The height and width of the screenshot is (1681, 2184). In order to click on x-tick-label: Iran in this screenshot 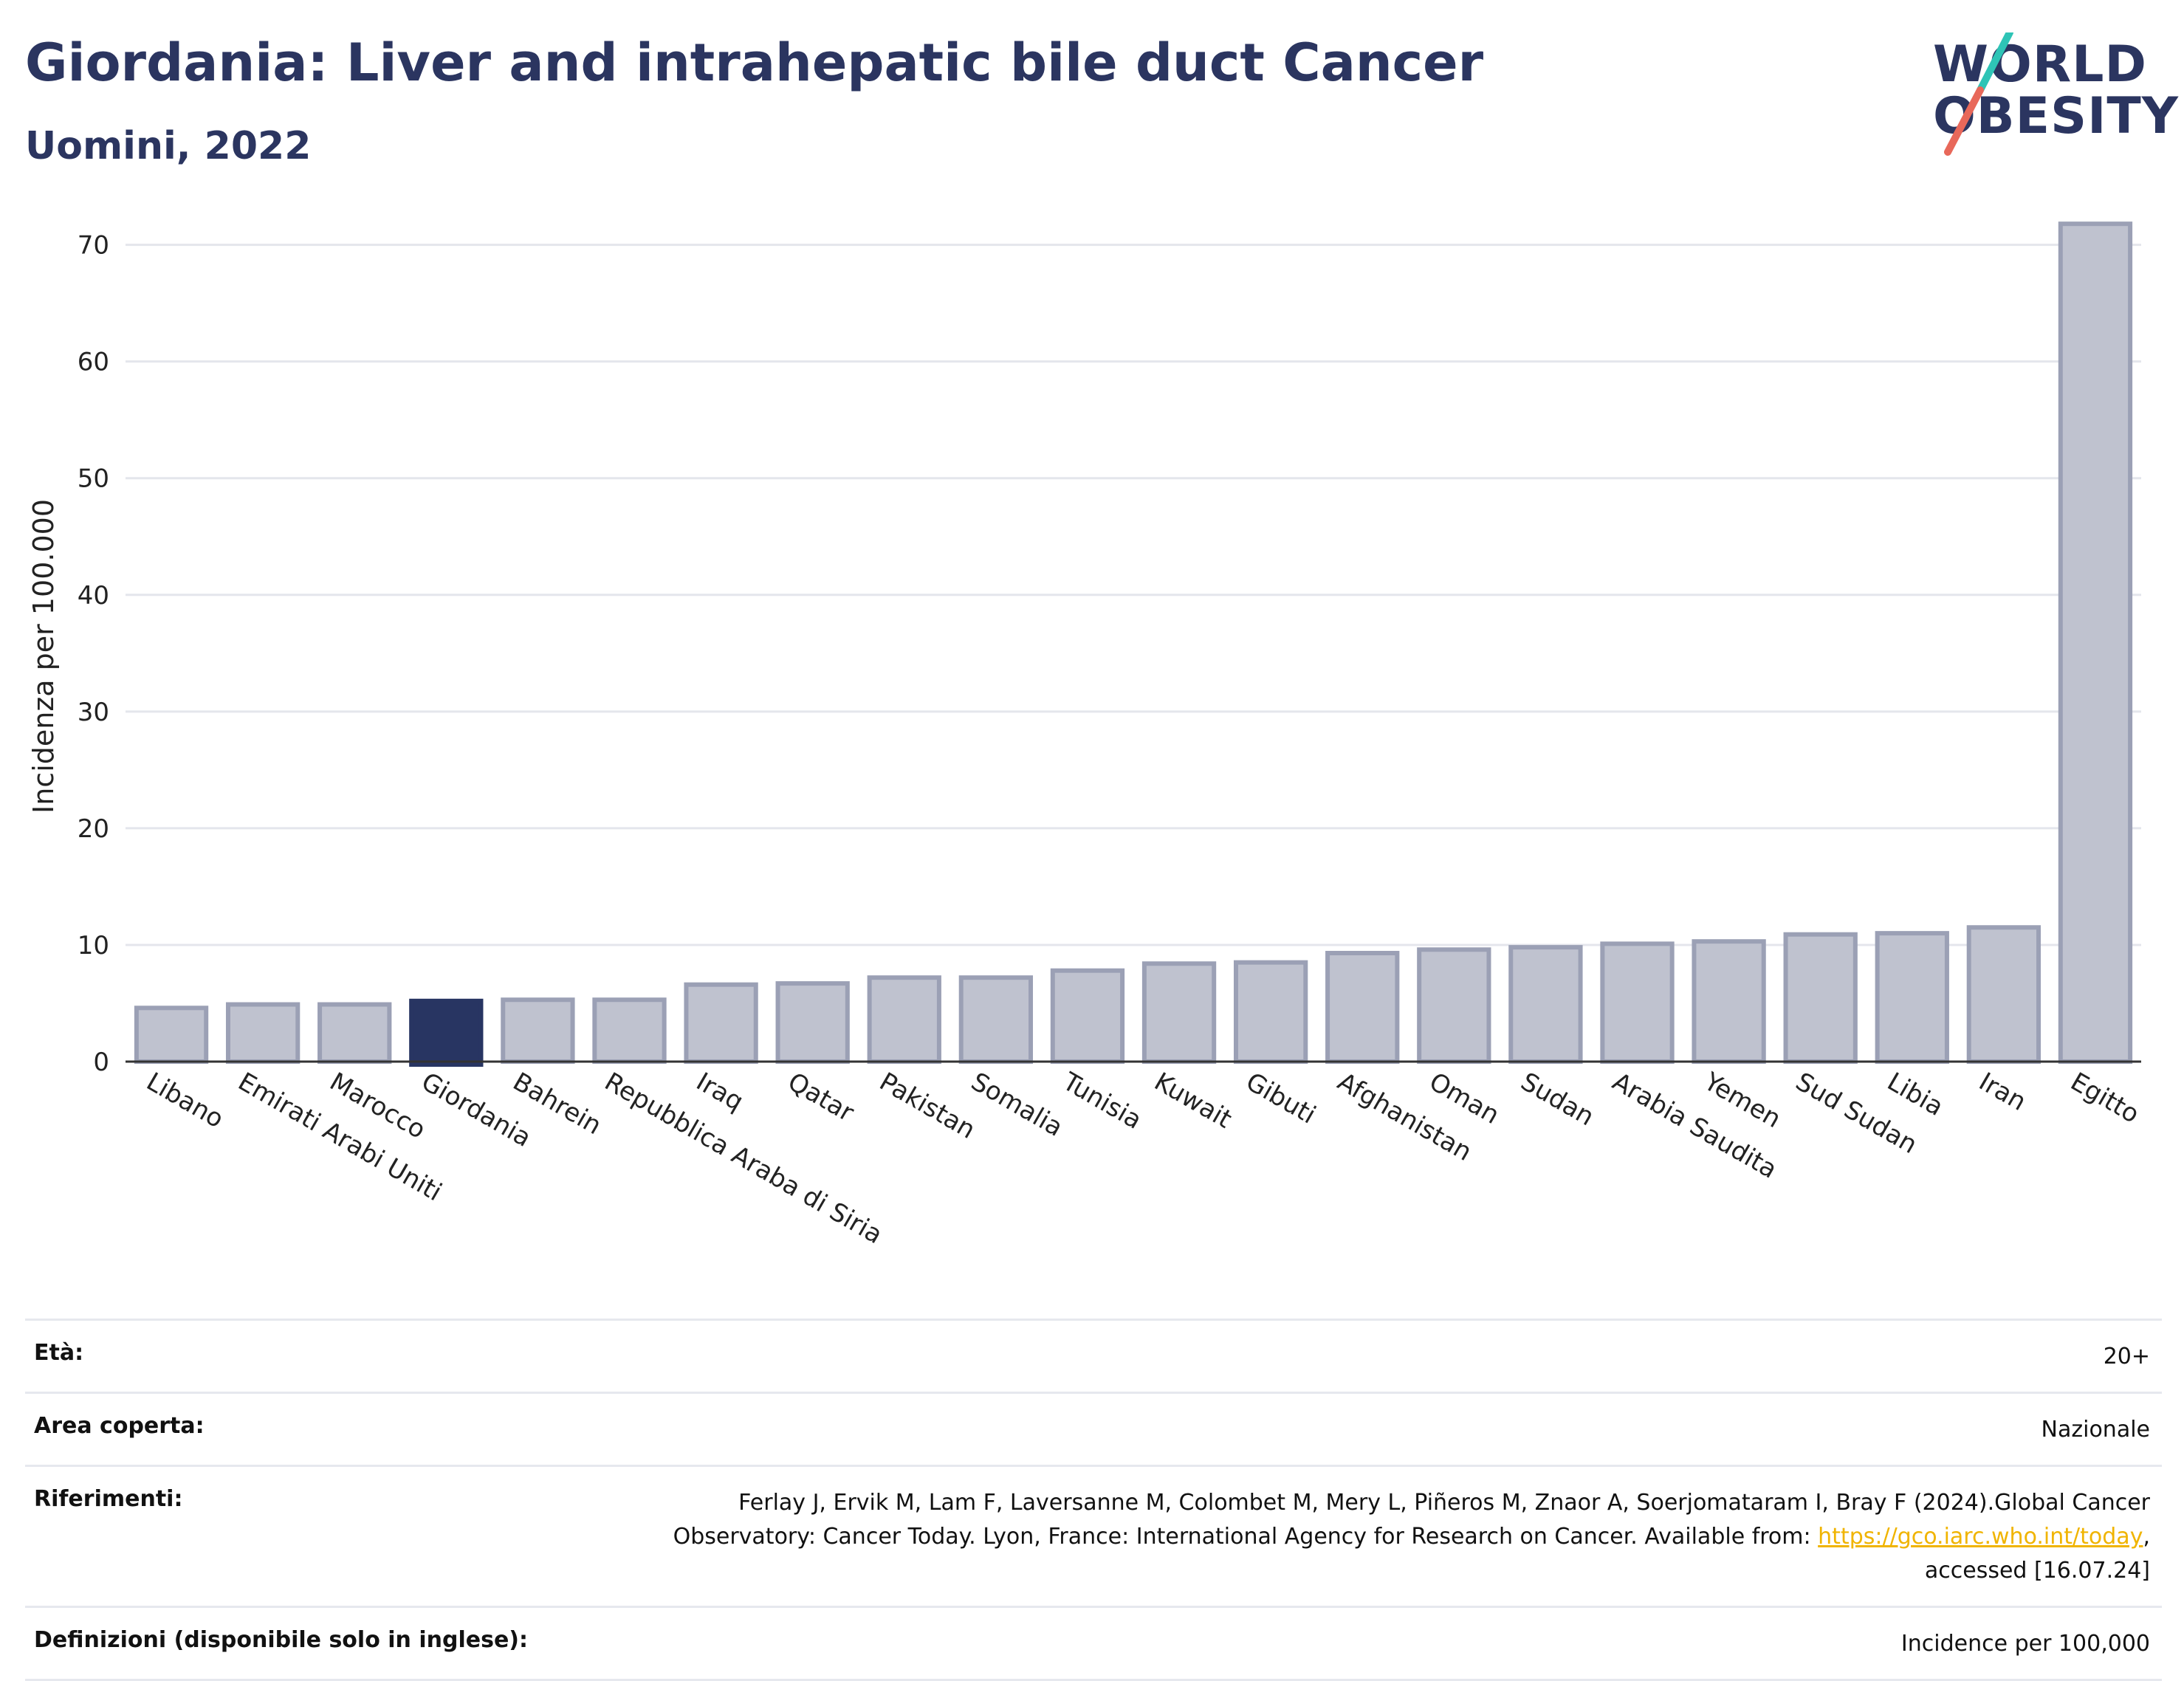, I will do `click(2002, 1092)`.